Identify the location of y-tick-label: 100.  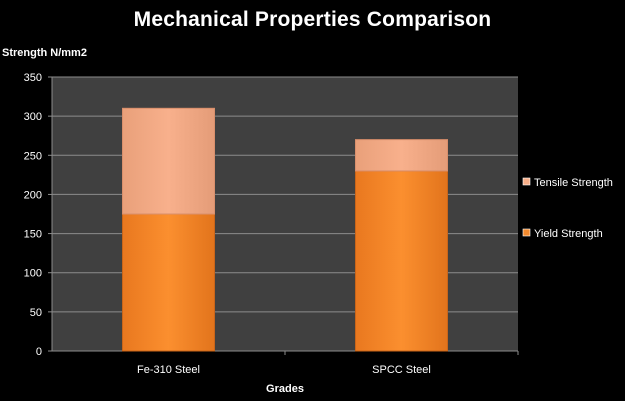
(33, 274).